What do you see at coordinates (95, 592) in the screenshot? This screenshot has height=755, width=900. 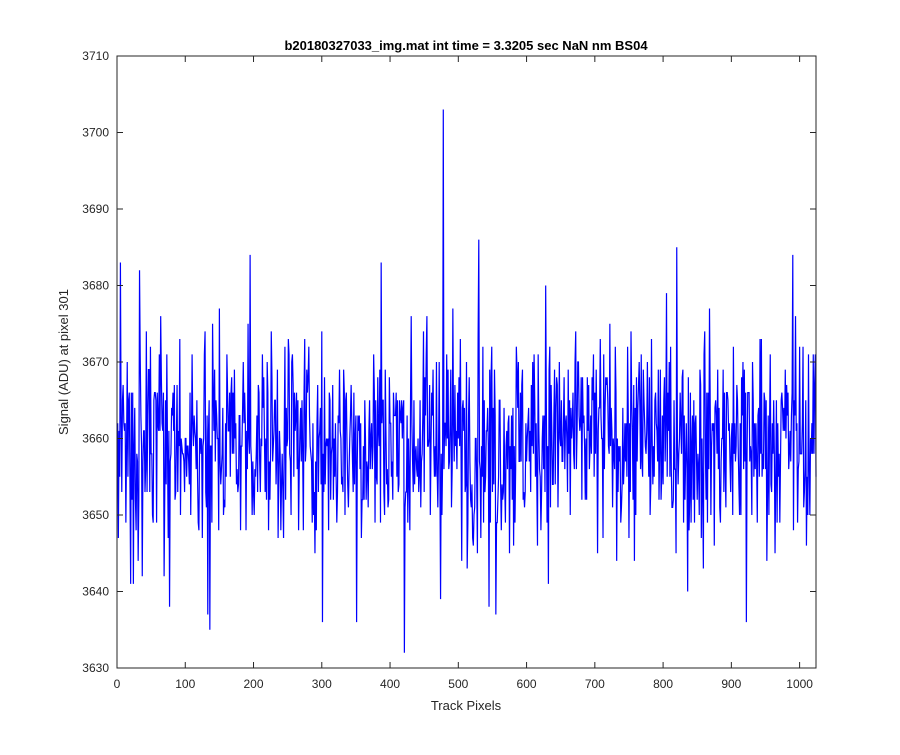 I see `y-tick-label: 3640` at bounding box center [95, 592].